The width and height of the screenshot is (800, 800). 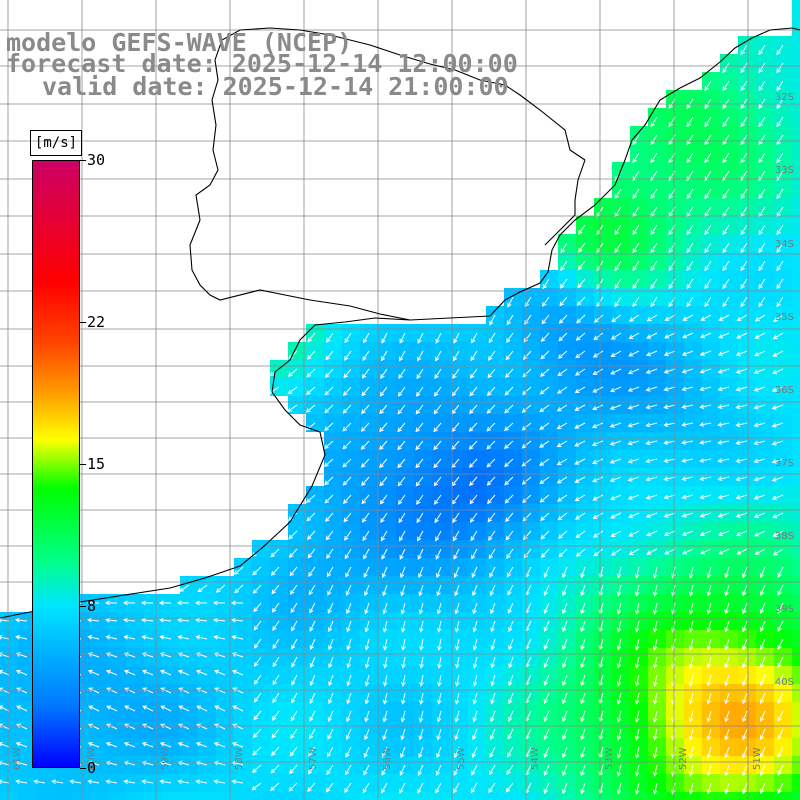 I want to click on colorbar-tick, so click(x=83, y=322).